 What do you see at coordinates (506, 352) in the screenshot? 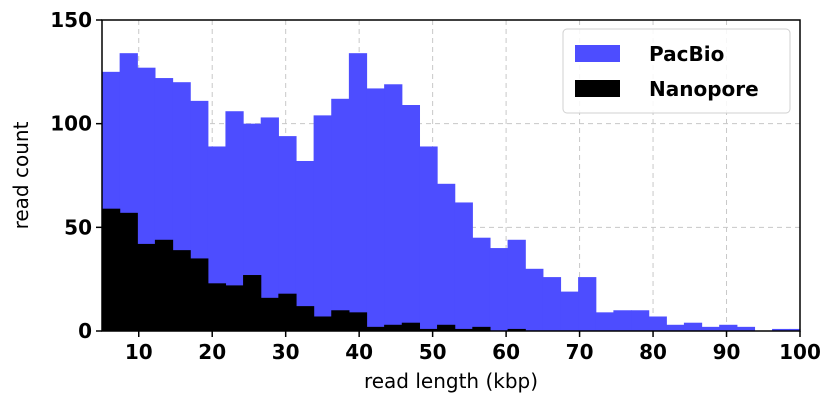
I see `x-tick-label: 60` at bounding box center [506, 352].